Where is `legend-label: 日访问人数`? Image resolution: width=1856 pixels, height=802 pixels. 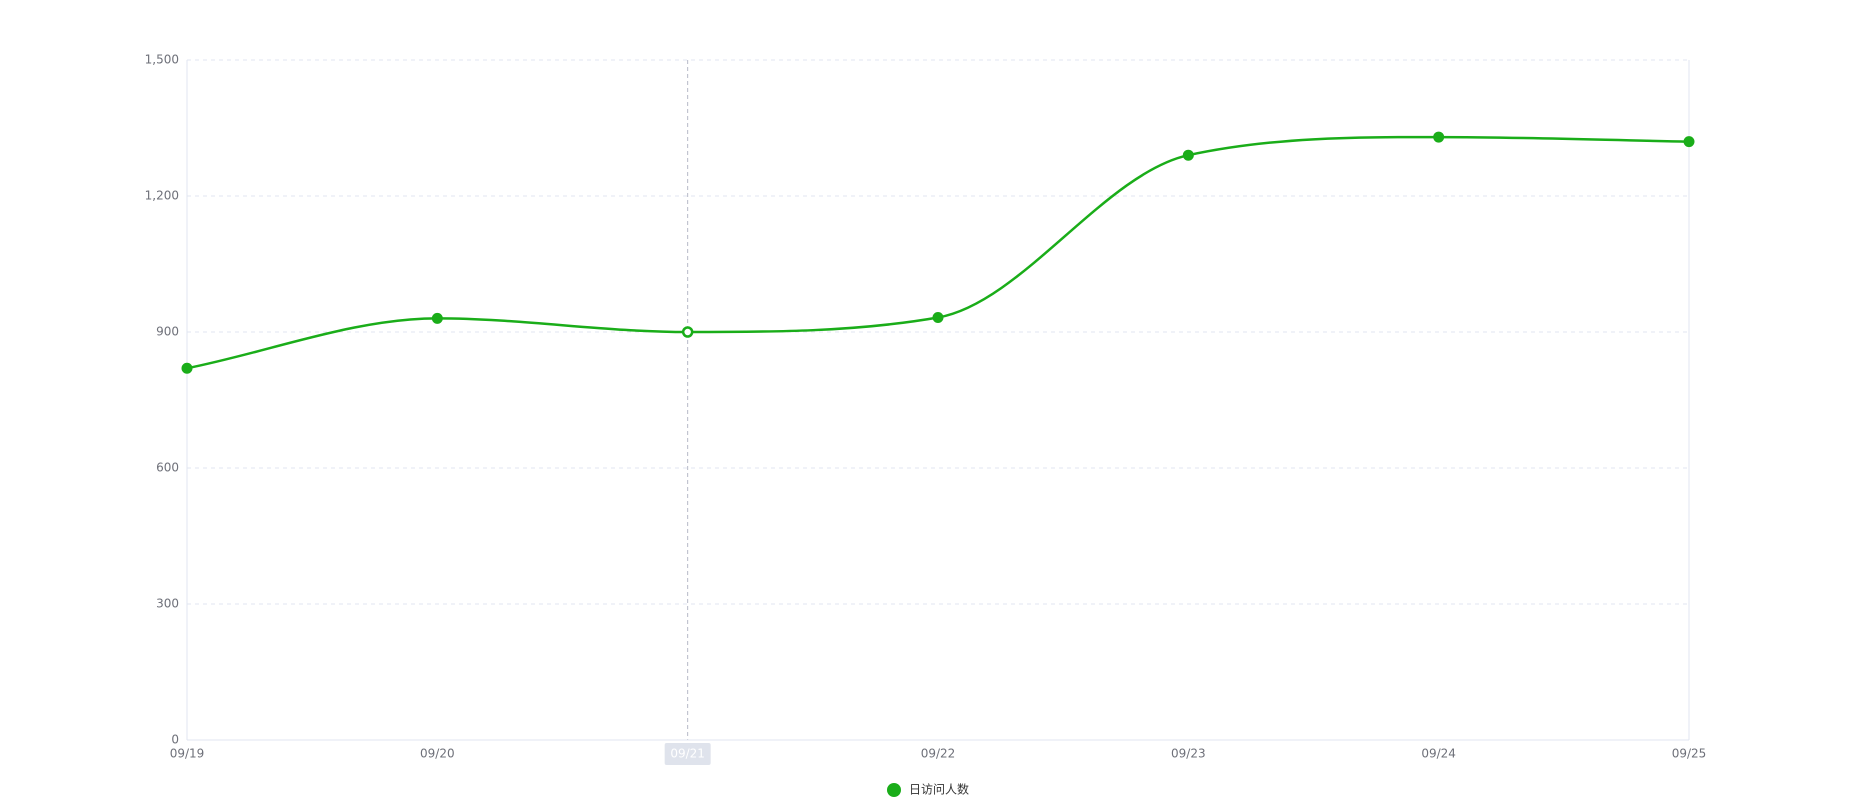 legend-label: 日访问人数 is located at coordinates (939, 789).